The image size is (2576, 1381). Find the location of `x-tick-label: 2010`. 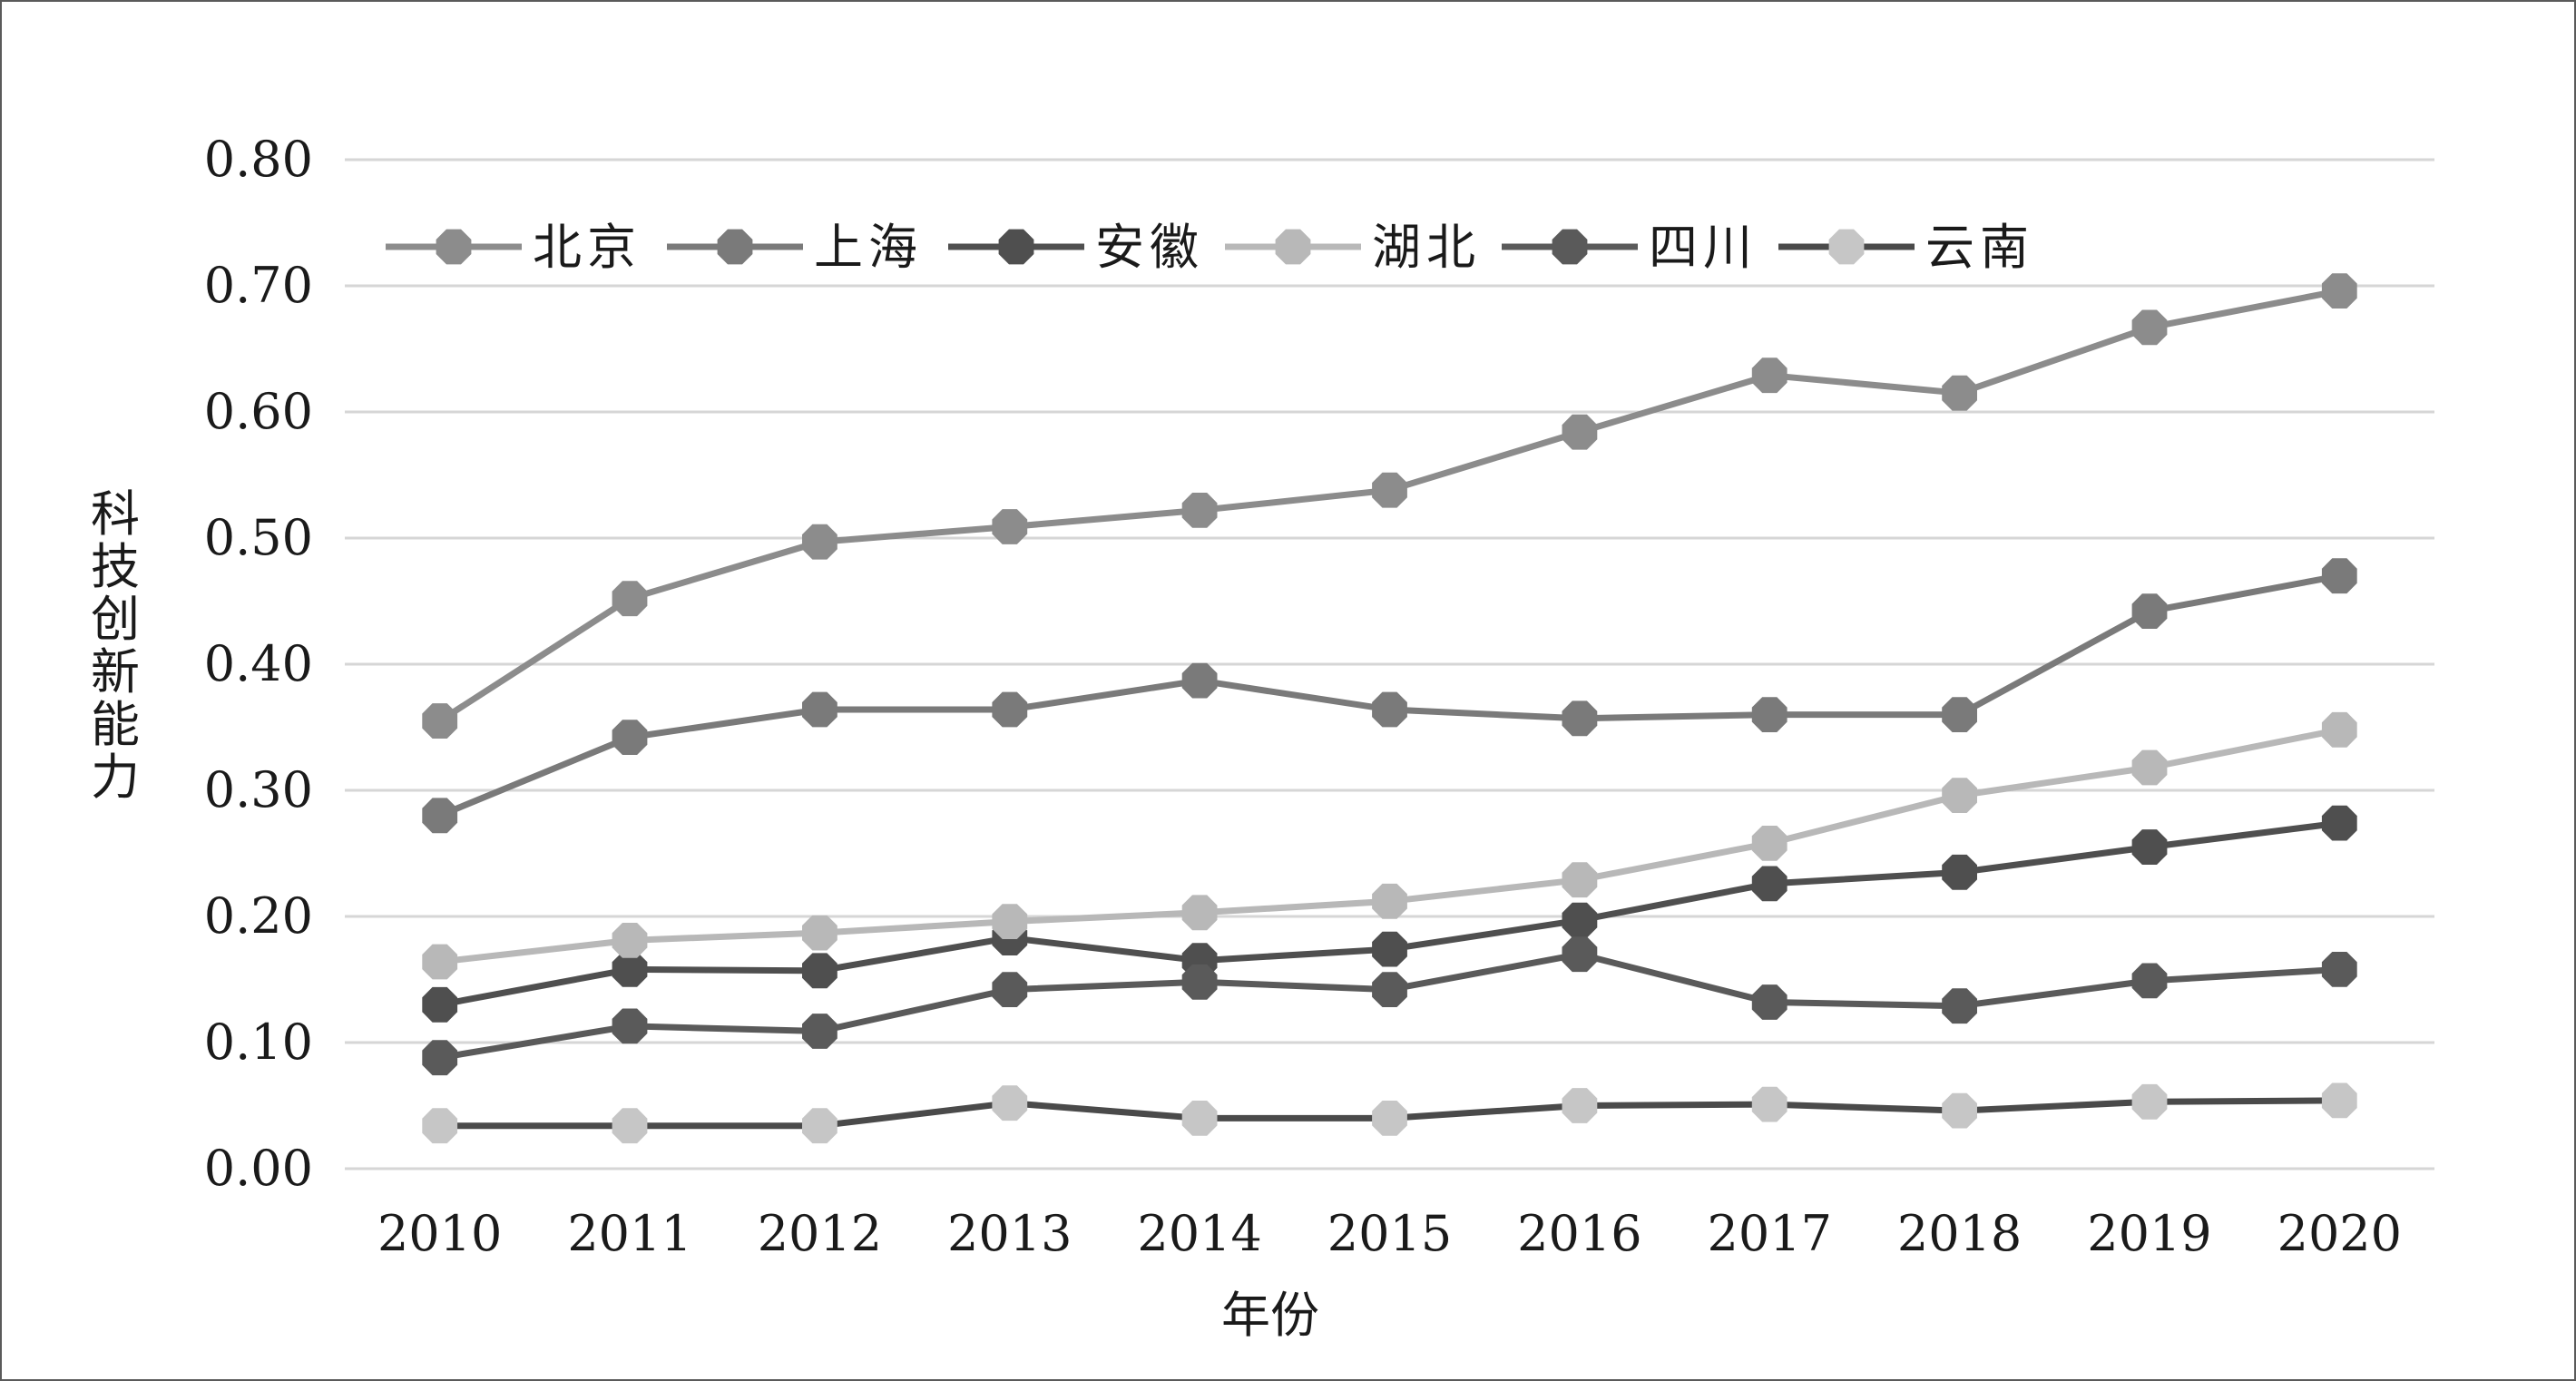

x-tick-label: 2010 is located at coordinates (439, 1233).